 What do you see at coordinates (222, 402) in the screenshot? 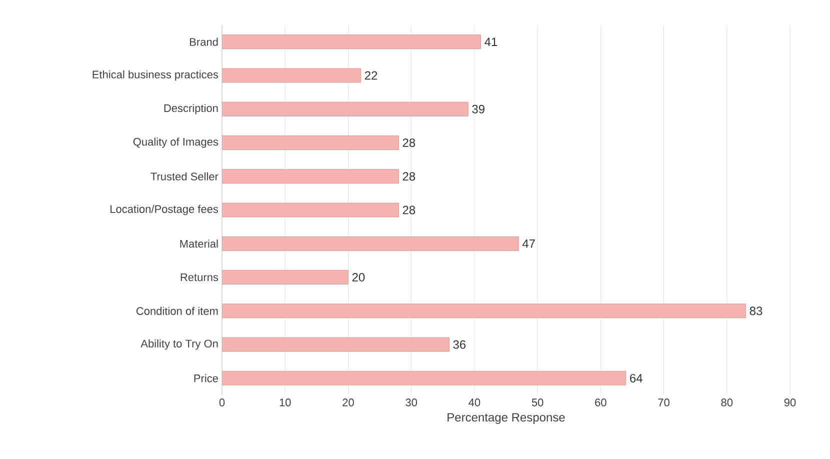
I see `x-tick-label: 0` at bounding box center [222, 402].